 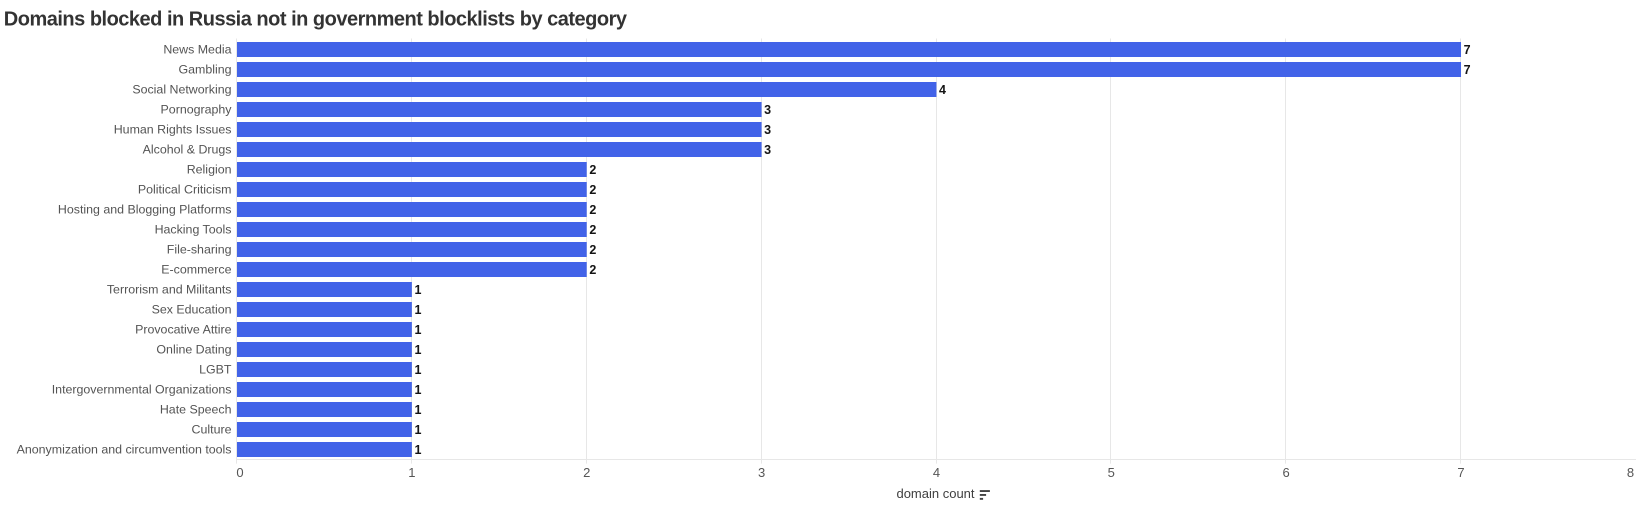 I want to click on svg-text: Religion, so click(x=209, y=170).